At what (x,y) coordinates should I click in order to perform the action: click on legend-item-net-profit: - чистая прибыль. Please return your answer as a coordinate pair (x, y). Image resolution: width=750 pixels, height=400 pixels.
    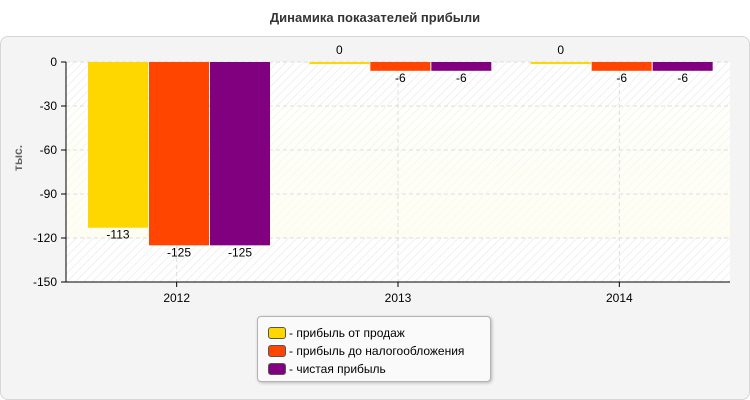
    Looking at the image, I should click on (327, 369).